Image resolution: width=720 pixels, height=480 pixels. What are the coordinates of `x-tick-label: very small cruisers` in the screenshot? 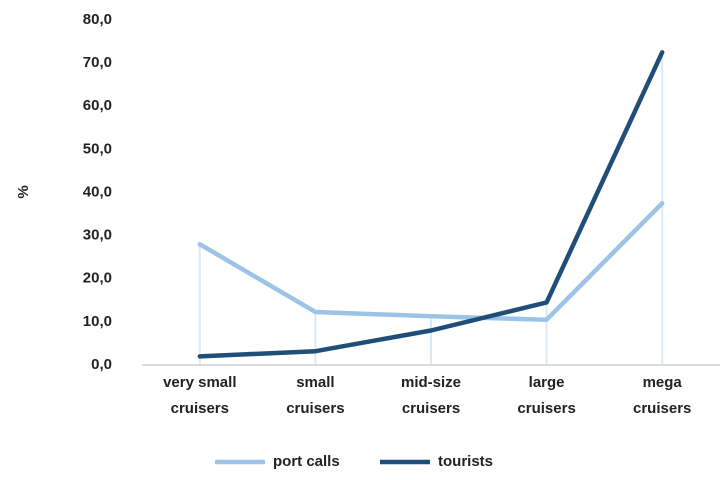 It's located at (199, 395).